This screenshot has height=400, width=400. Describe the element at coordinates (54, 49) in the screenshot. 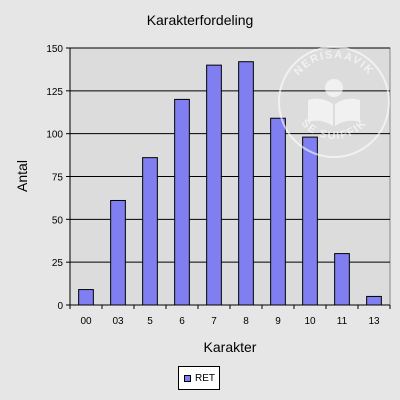

I see `y-tick-label: 150` at that location.